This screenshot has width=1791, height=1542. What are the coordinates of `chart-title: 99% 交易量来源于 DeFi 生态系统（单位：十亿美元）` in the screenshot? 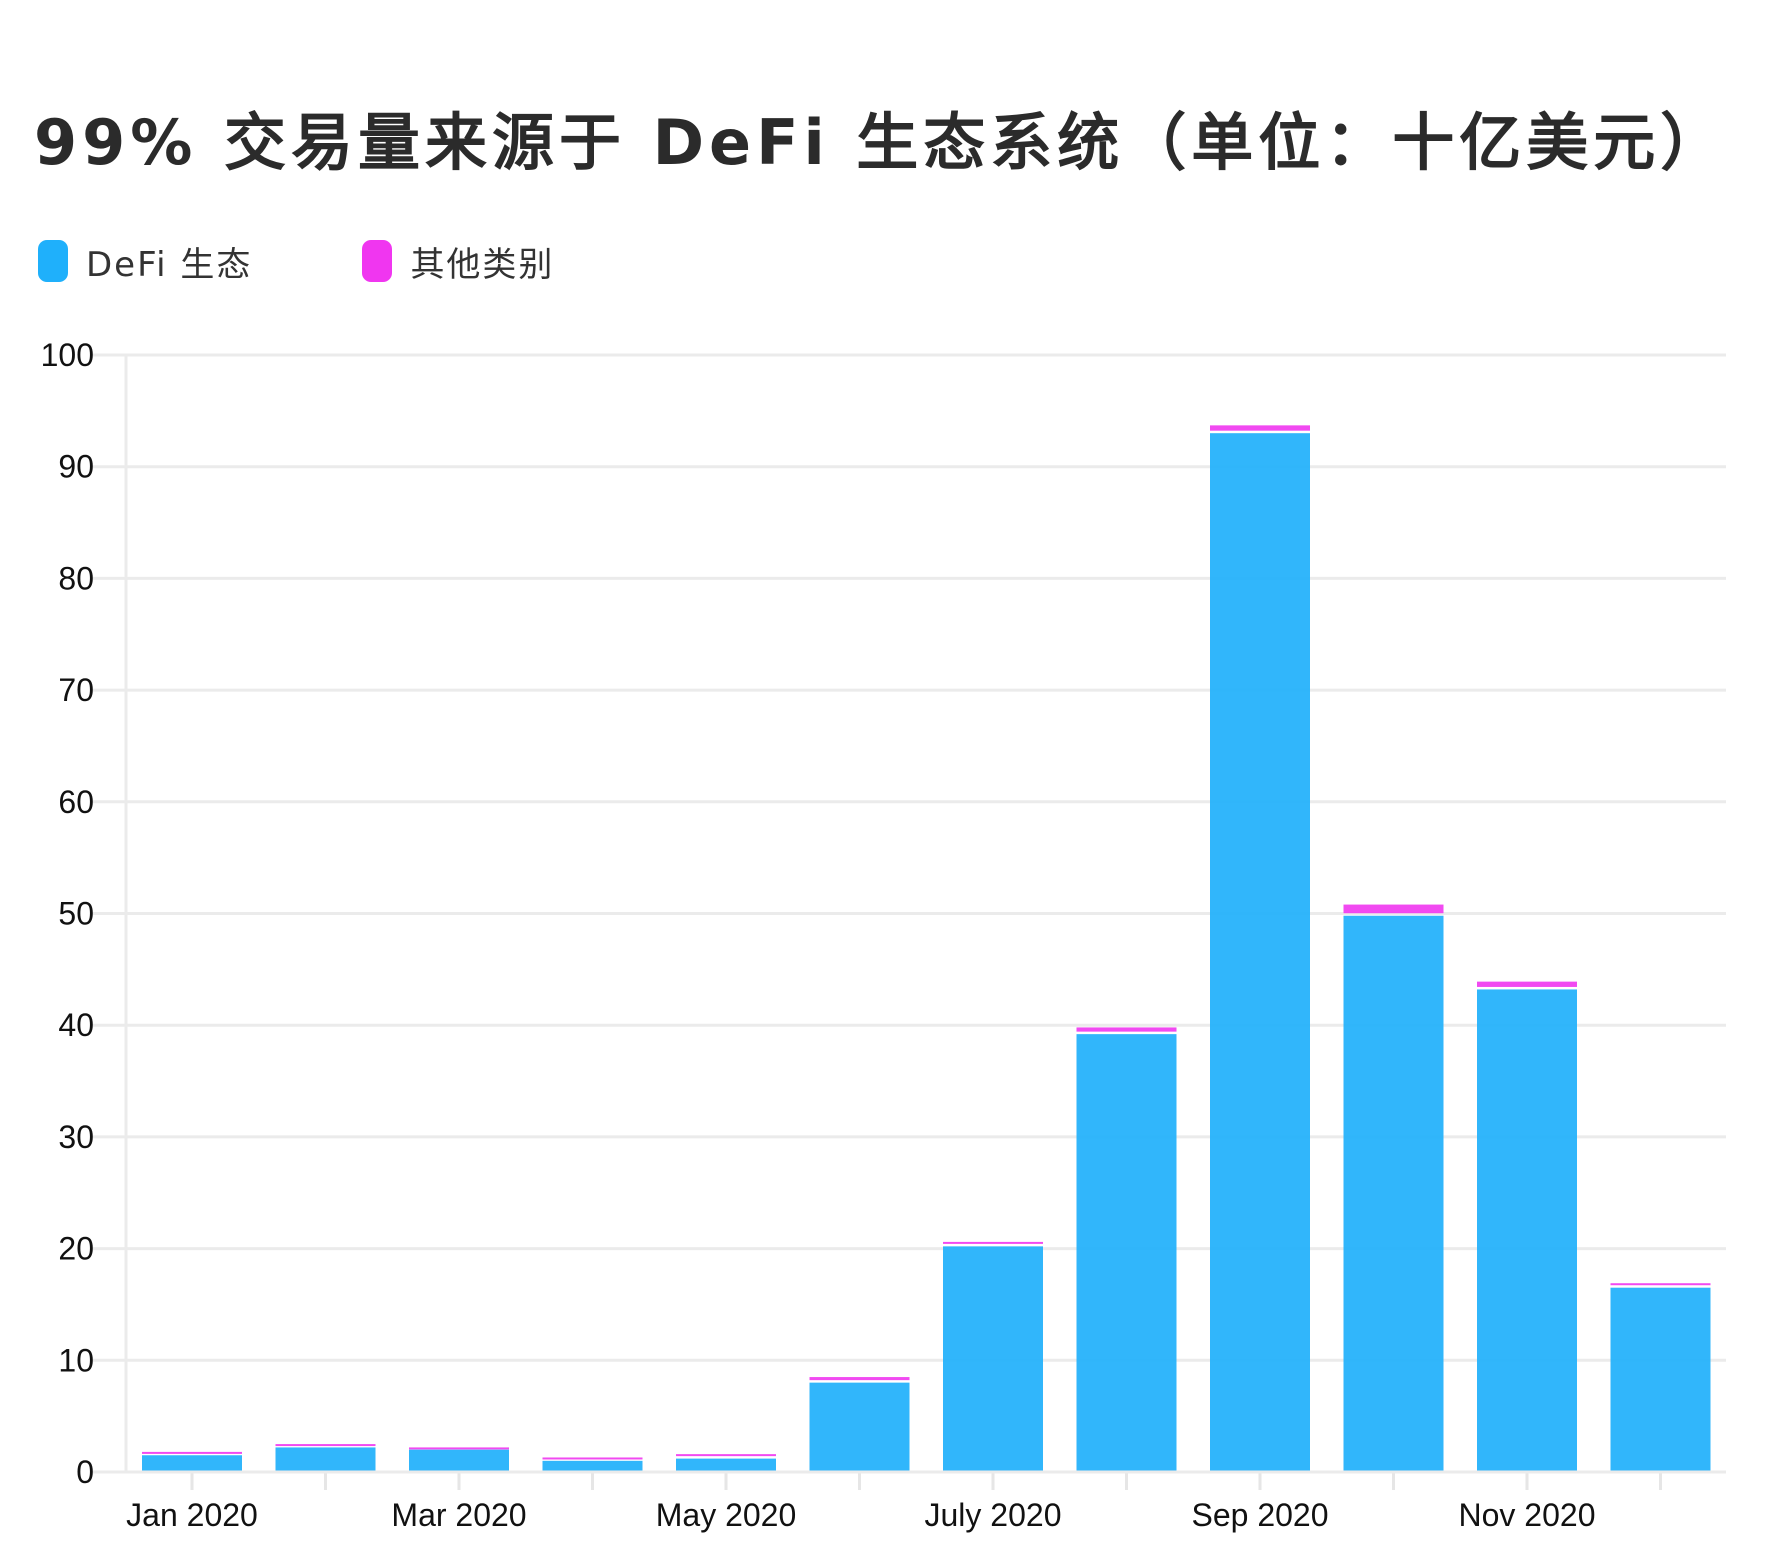 It's located at (881, 142).